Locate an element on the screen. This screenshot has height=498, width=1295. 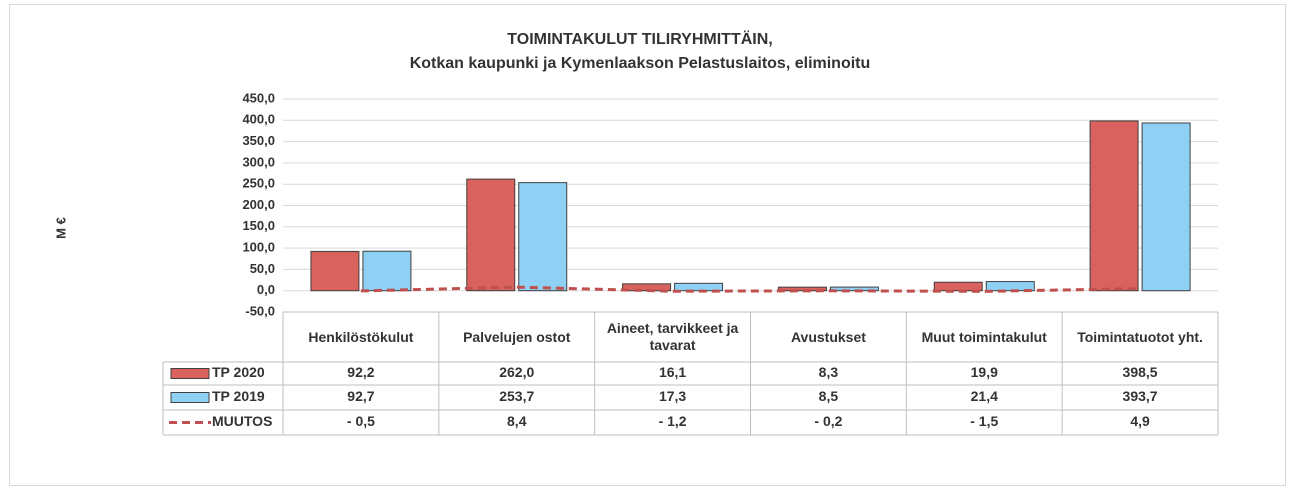
data-label: 398,5 is located at coordinates (1140, 372).